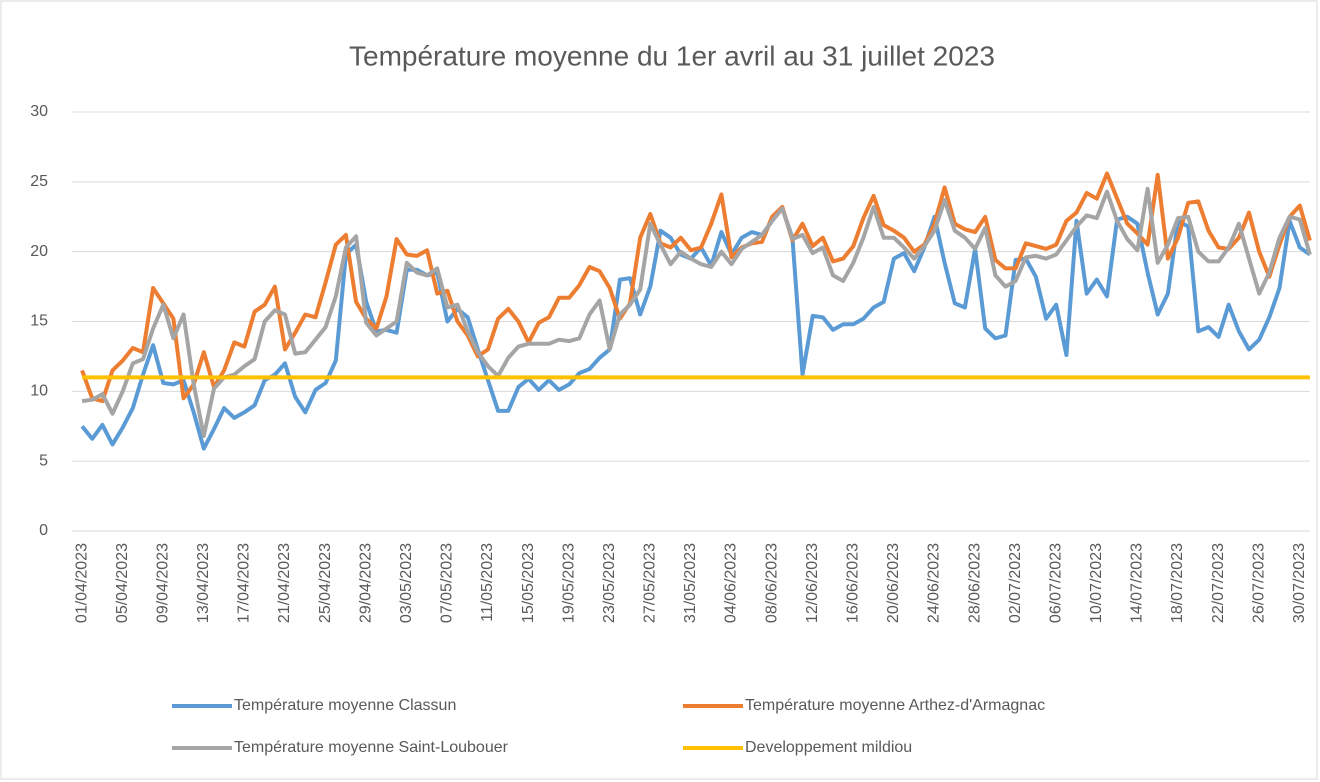 Image resolution: width=1320 pixels, height=782 pixels. What do you see at coordinates (690, 583) in the screenshot?
I see `x-tick-label: 31/05/2023` at bounding box center [690, 583].